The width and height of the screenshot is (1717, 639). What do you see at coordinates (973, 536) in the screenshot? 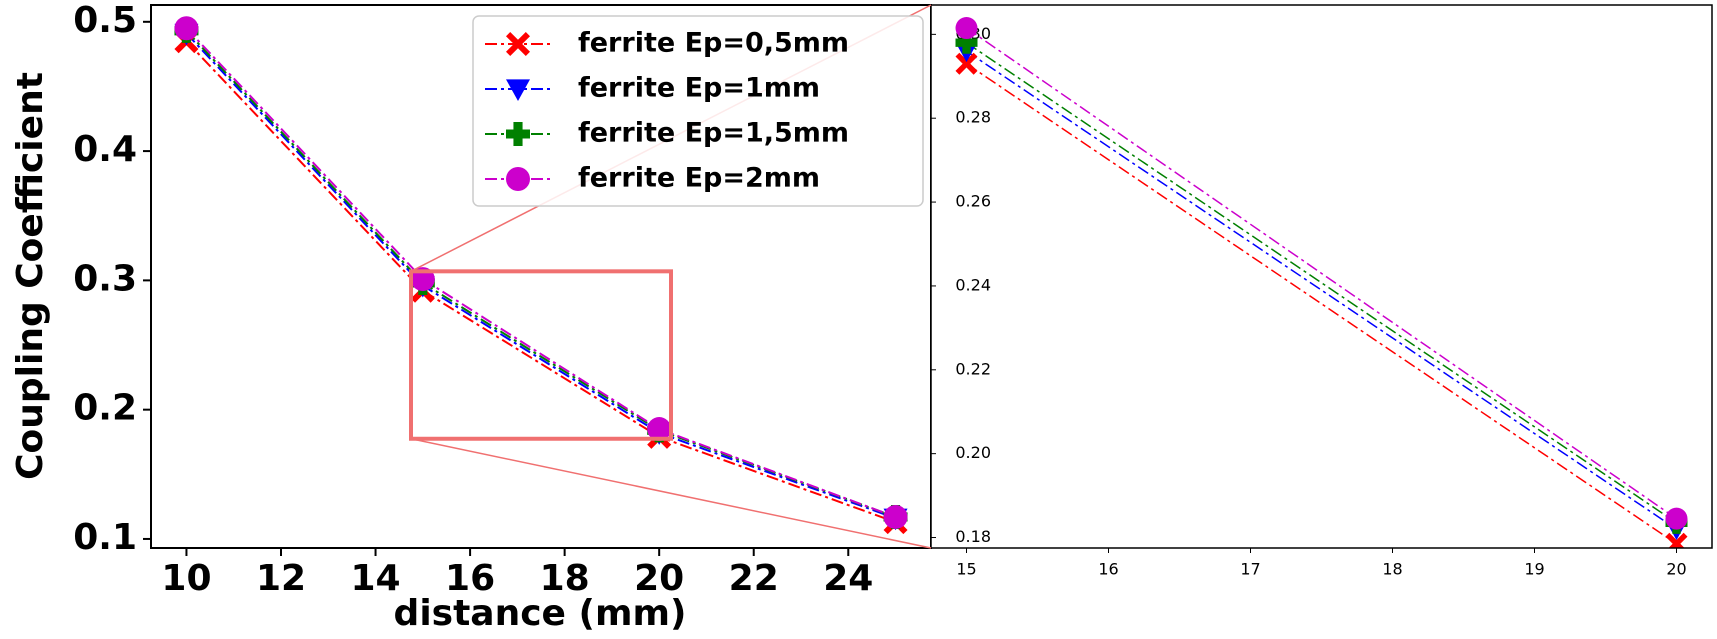
I see `y-tick-label: 0.18` at bounding box center [973, 536].